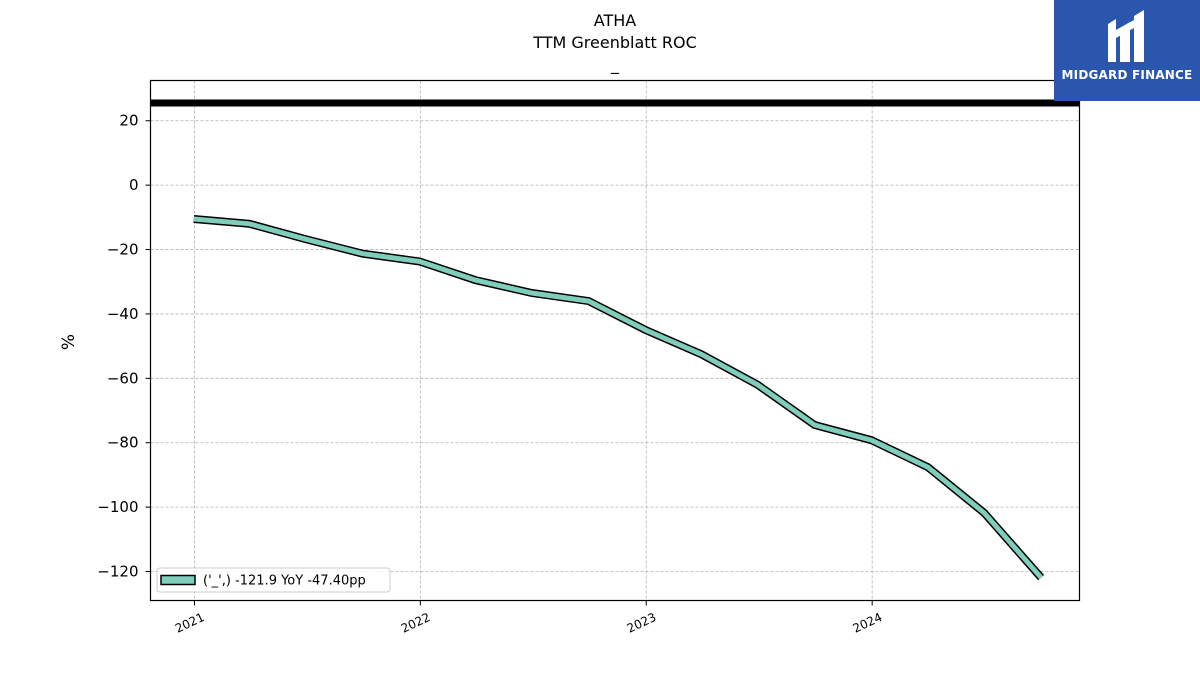  Describe the element at coordinates (1126, 36) in the screenshot. I see `midgard-logo-icon` at that location.